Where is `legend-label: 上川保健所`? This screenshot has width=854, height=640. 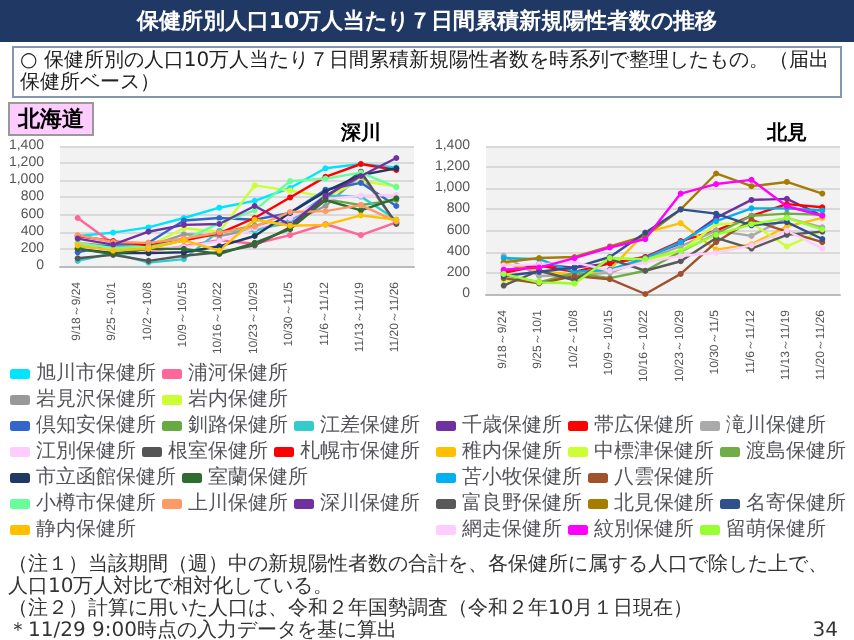
legend-label: 上川保健所 is located at coordinates (238, 503).